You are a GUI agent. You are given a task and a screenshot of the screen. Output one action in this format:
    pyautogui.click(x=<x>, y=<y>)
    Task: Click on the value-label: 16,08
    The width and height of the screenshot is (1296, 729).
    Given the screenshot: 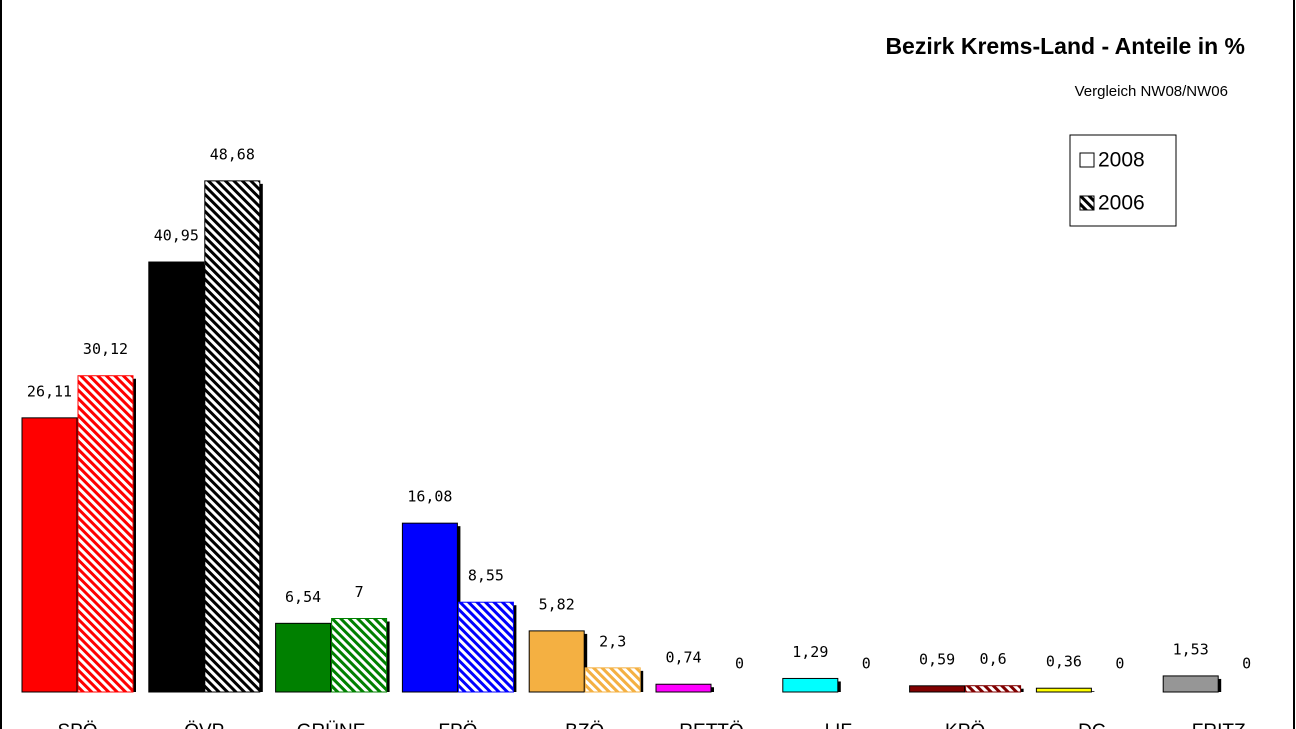 What is the action you would take?
    pyautogui.click(x=429, y=497)
    